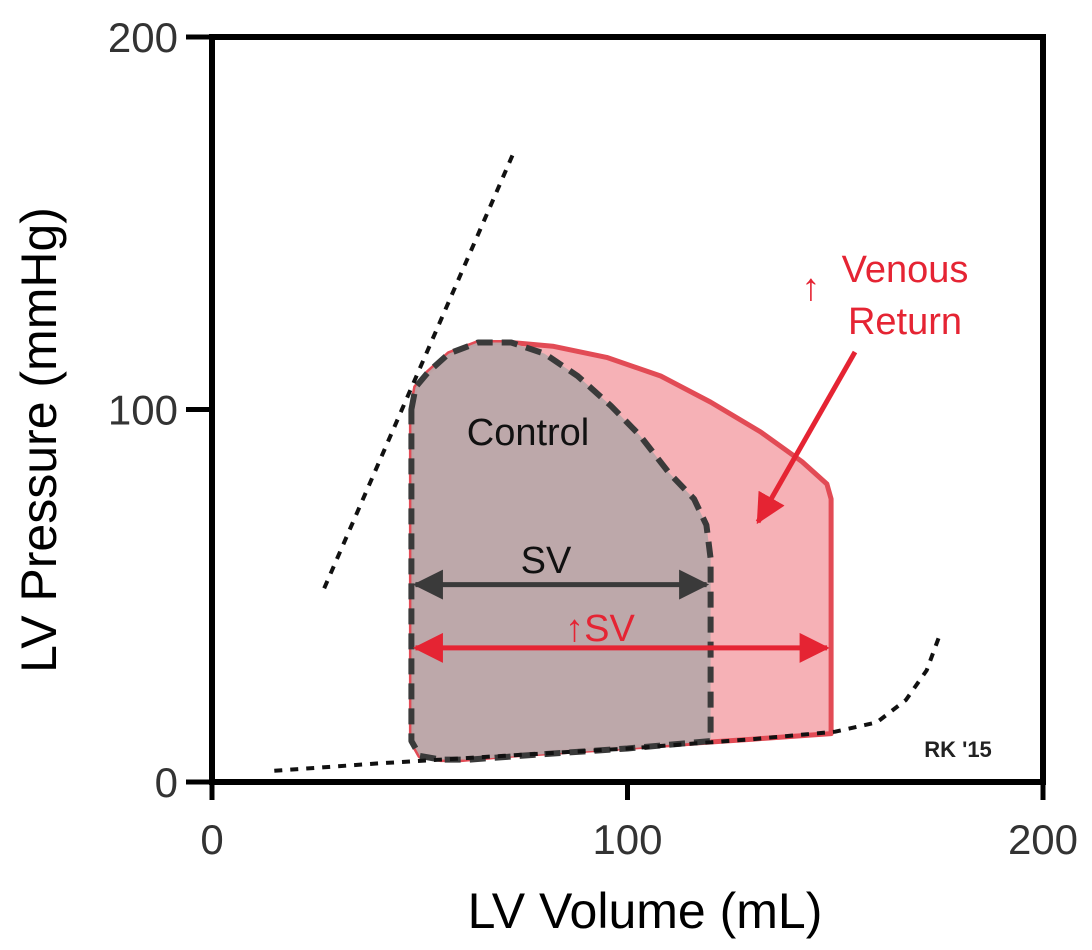 The width and height of the screenshot is (1092, 950). Describe the element at coordinates (528, 433) in the screenshot. I see `control-label: Control` at that location.